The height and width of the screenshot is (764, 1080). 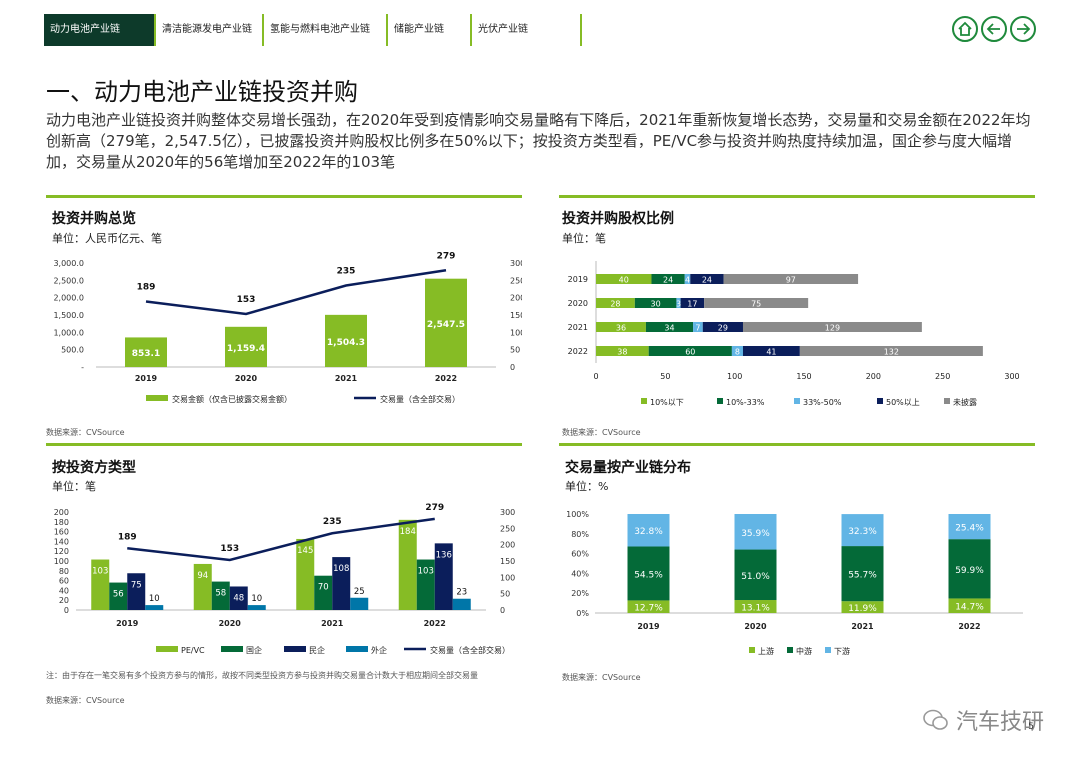 What do you see at coordinates (68, 315) in the screenshot?
I see `y-left-tick-label: 1,500.0` at bounding box center [68, 315].